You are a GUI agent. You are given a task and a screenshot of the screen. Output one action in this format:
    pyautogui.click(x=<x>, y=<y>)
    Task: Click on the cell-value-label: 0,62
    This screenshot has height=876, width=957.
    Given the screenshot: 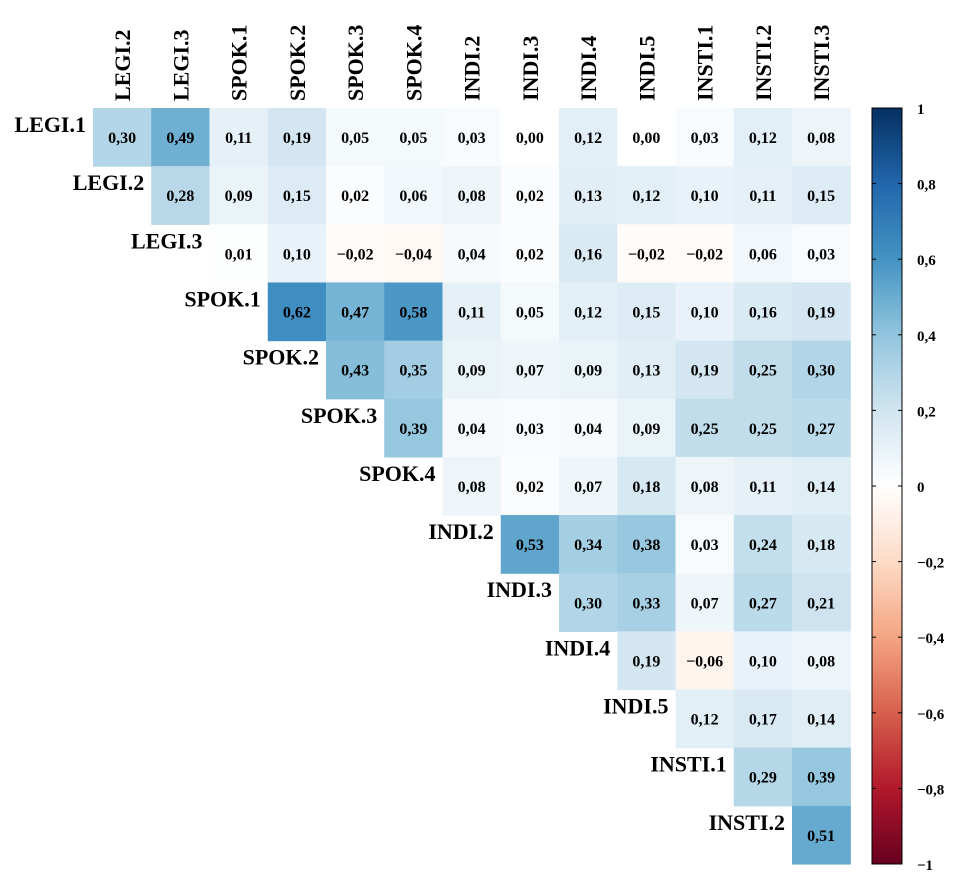 What is the action you would take?
    pyautogui.click(x=297, y=313)
    